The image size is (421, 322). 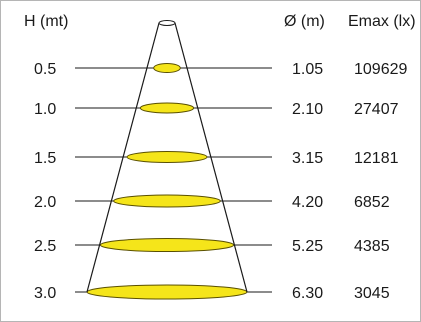 What do you see at coordinates (372, 202) in the screenshot?
I see `row-emax-label: 6852` at bounding box center [372, 202].